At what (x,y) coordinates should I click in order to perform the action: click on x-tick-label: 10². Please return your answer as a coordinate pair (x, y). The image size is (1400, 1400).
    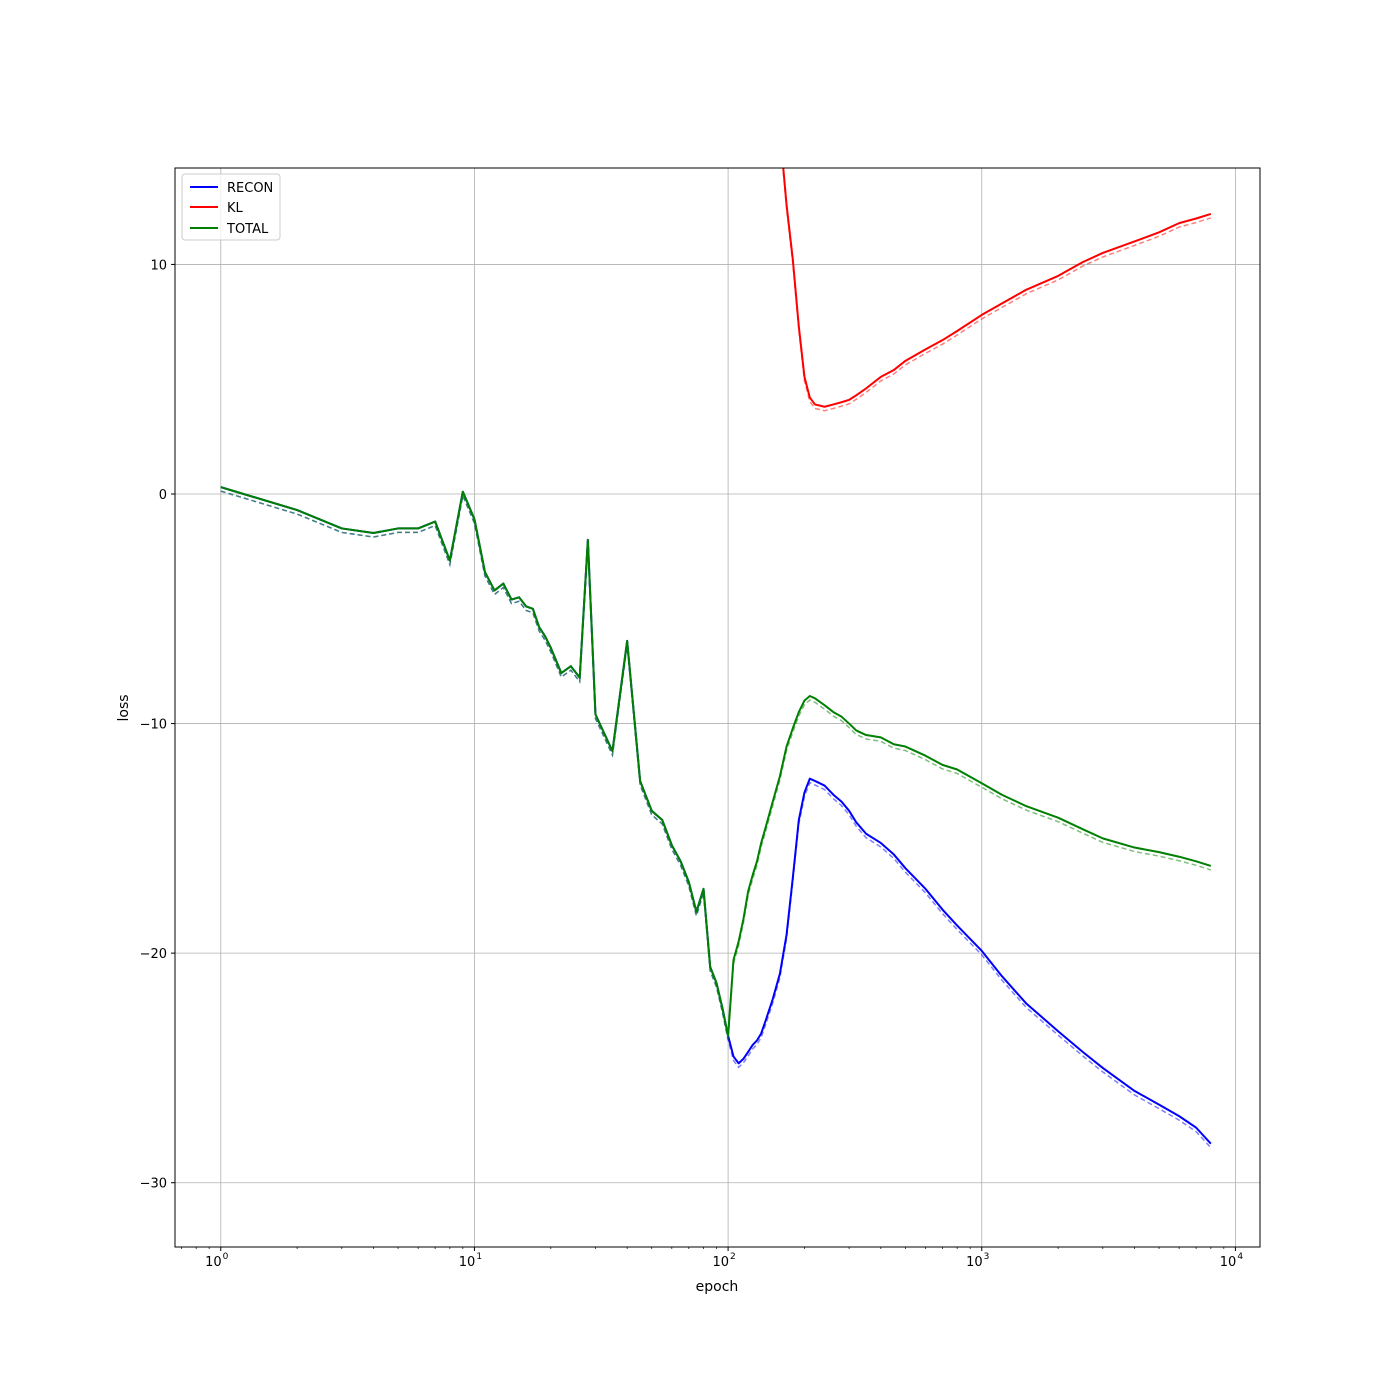
    Looking at the image, I should click on (723, 1261).